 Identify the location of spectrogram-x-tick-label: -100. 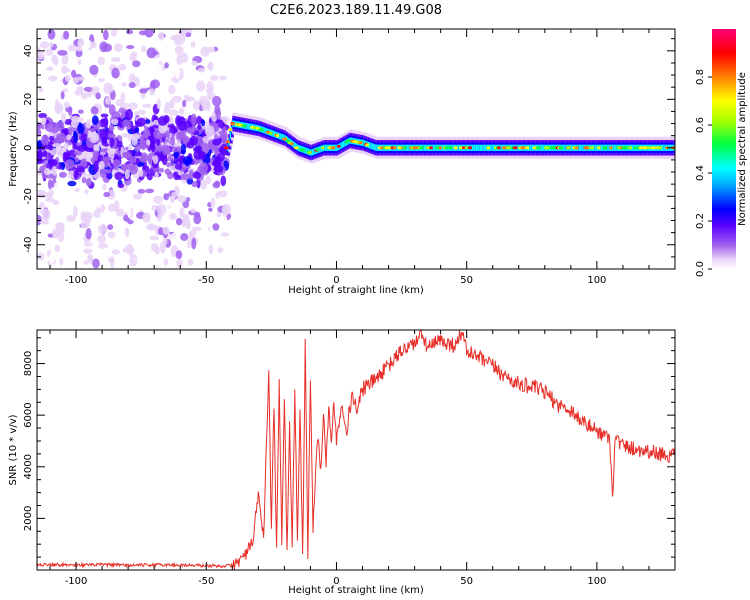
(76, 280).